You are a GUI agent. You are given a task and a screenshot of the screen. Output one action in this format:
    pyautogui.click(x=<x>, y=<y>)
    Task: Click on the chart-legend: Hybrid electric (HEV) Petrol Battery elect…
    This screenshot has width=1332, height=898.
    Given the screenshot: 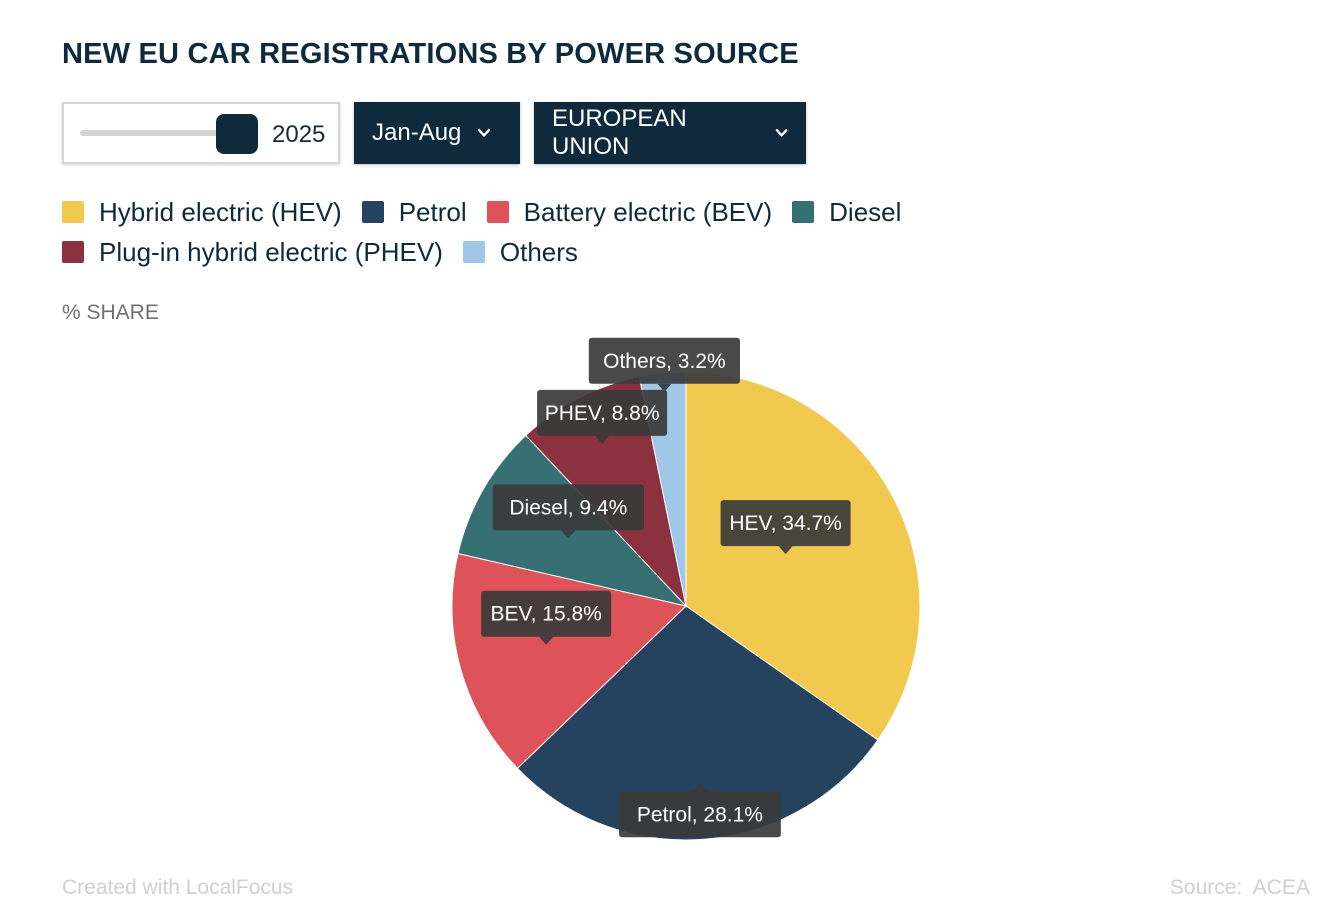 What is the action you would take?
    pyautogui.click(x=677, y=231)
    